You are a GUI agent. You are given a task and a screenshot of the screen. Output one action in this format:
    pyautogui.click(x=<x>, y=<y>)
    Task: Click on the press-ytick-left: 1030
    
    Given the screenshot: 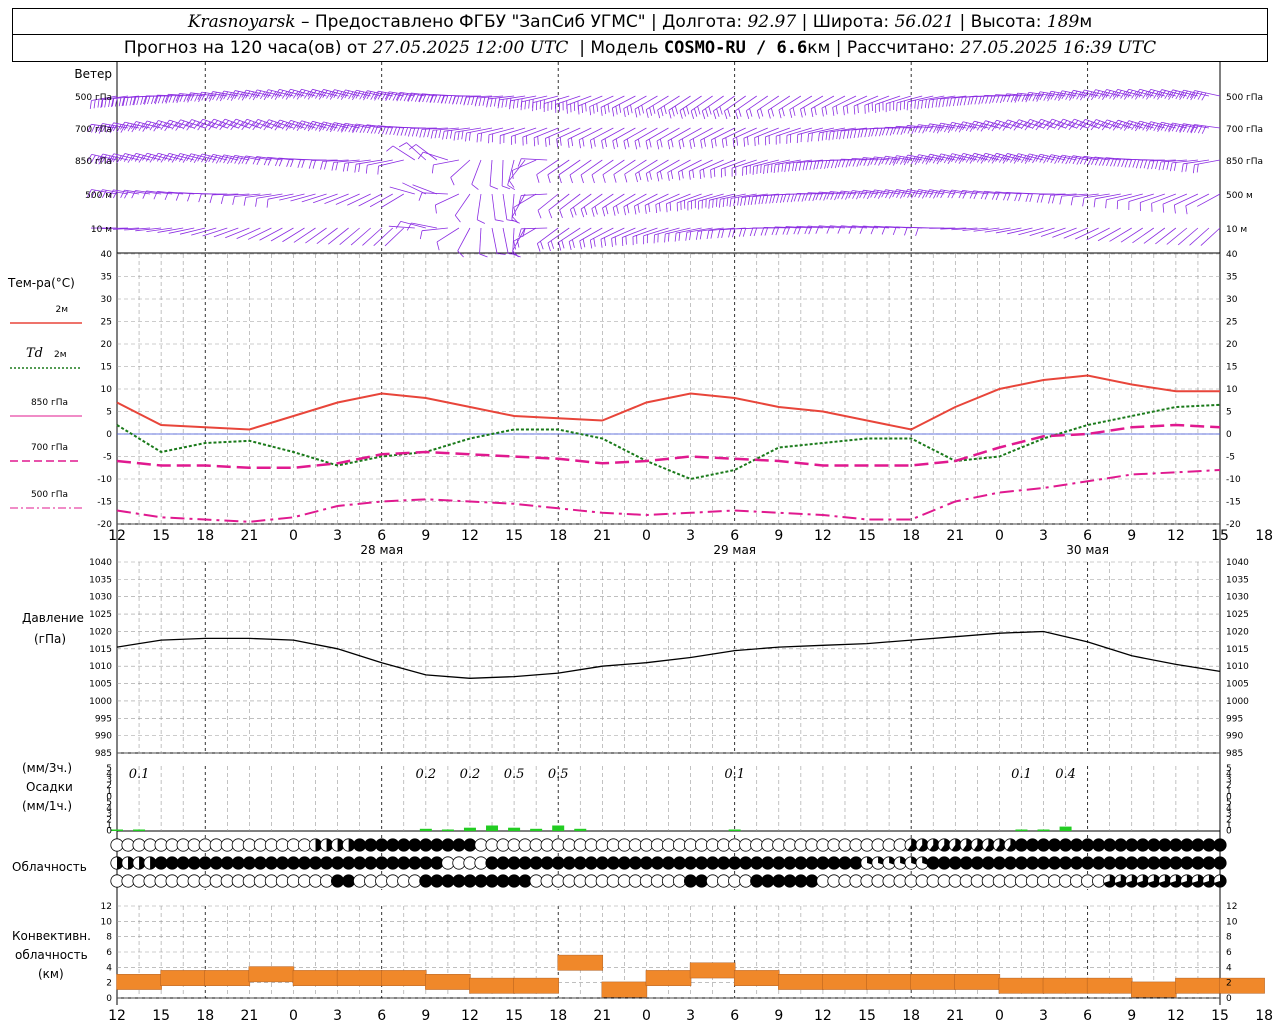 What is the action you would take?
    pyautogui.click(x=100, y=598)
    